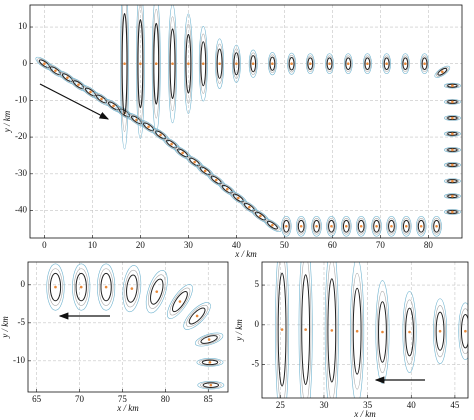 This screenshot has height=420, width=474. What do you see at coordinates (80, 399) in the screenshot?
I see `x-tick-label: 70` at bounding box center [80, 399].